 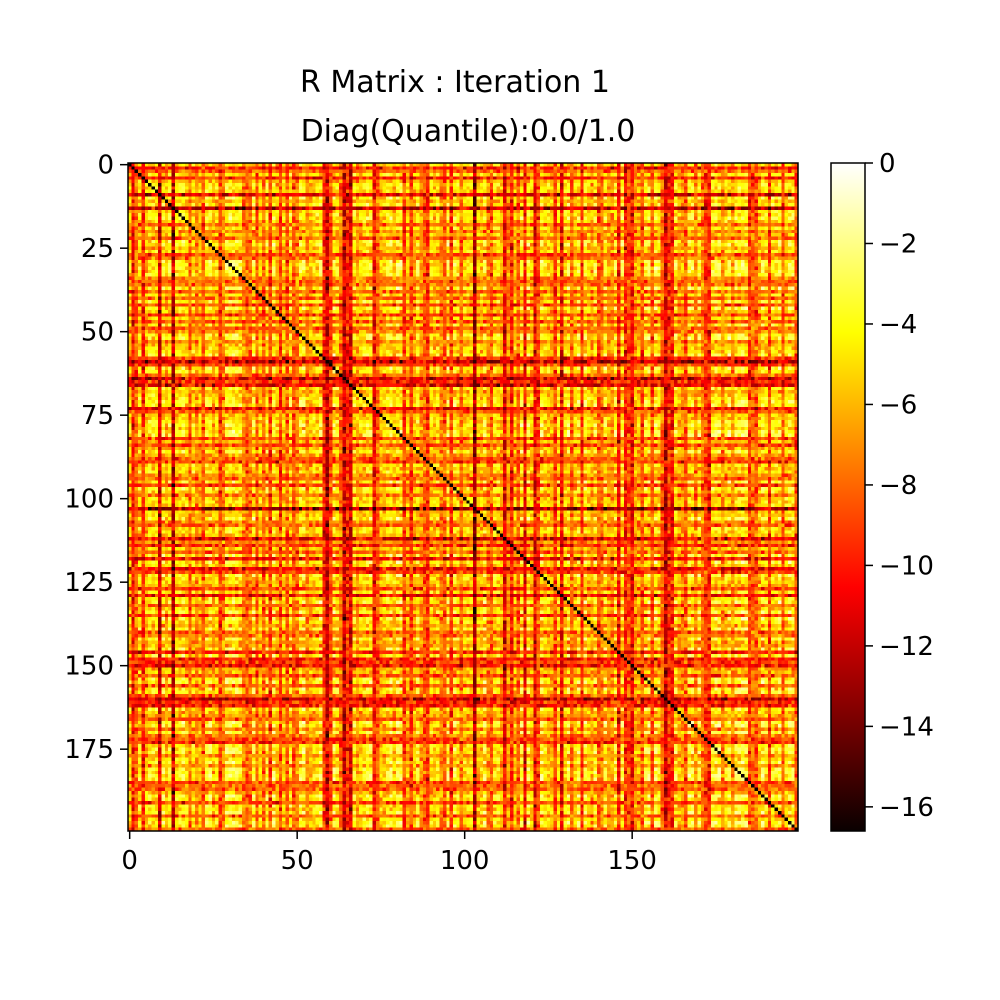 I want to click on x-tick-label: 50, so click(x=297, y=861).